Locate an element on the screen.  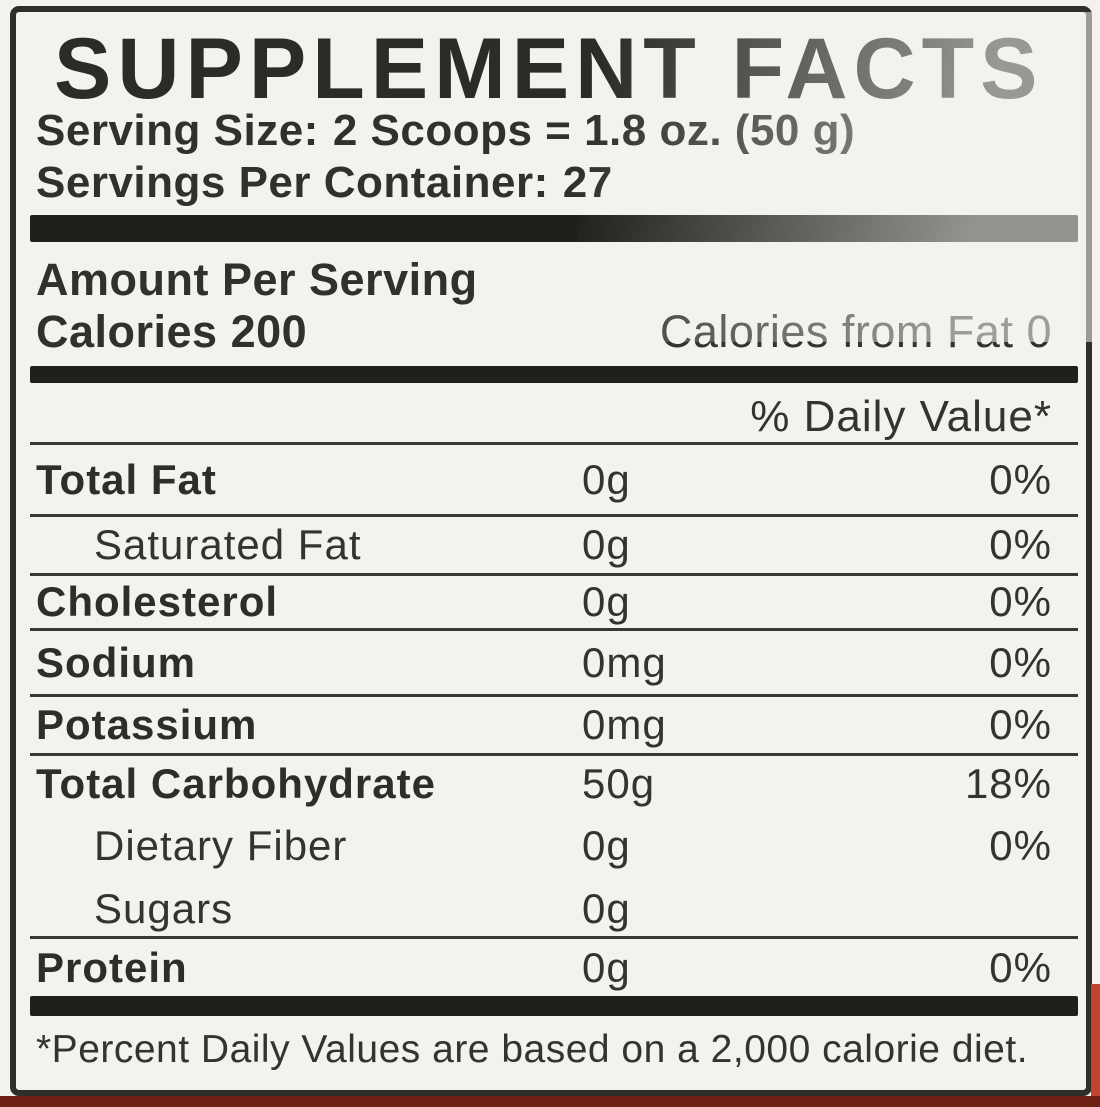
servings-per-container-value: 27 is located at coordinates (587, 182).